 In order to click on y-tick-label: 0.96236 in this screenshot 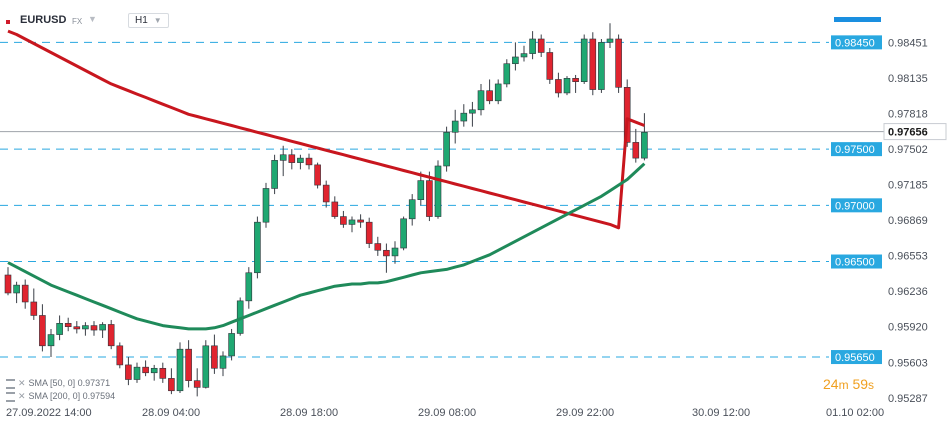, I will do `click(908, 292)`.